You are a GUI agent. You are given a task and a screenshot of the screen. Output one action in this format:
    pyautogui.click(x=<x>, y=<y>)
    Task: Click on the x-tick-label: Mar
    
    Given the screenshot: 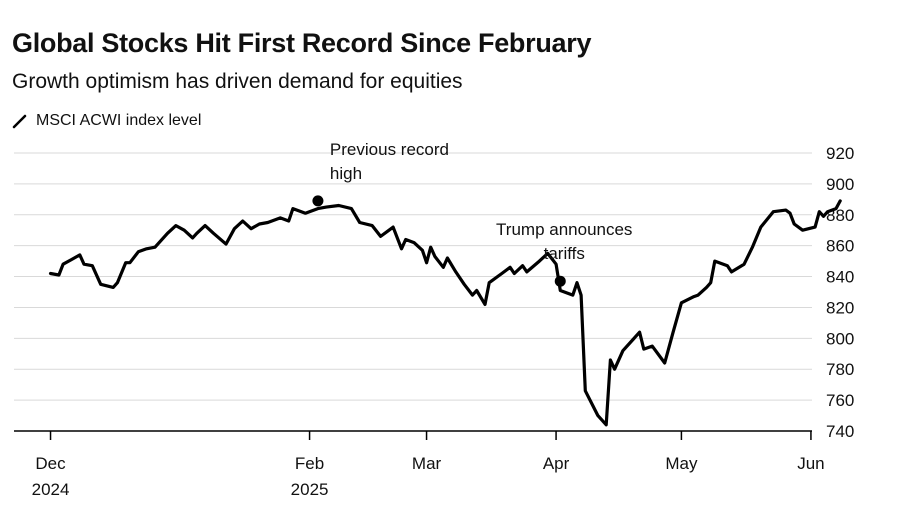 What is the action you would take?
    pyautogui.click(x=427, y=463)
    